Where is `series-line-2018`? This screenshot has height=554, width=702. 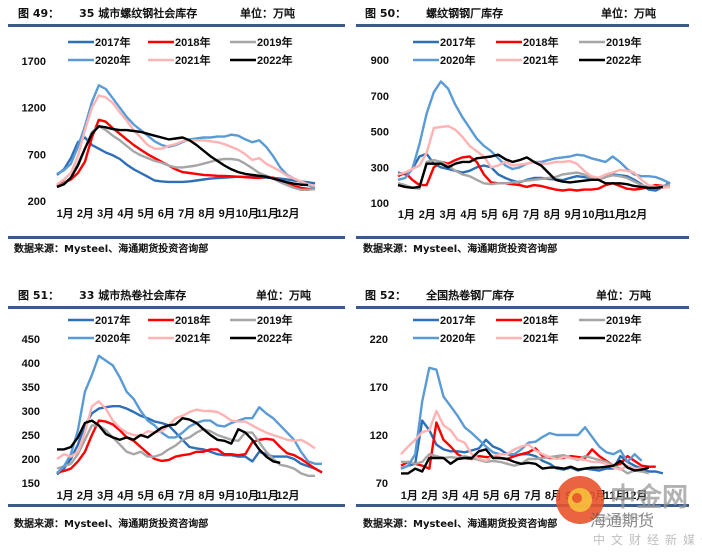
series-line-2018 is located at coordinates (189, 446).